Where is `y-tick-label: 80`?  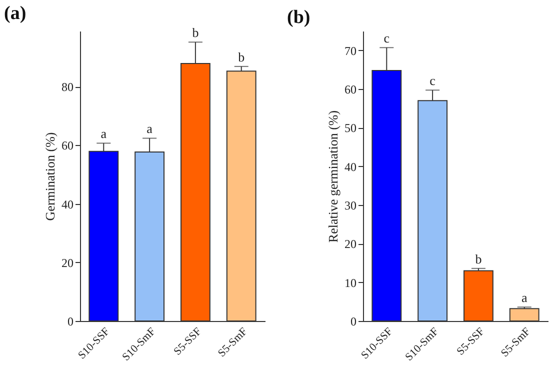 y-tick-label: 80 is located at coordinates (68, 87).